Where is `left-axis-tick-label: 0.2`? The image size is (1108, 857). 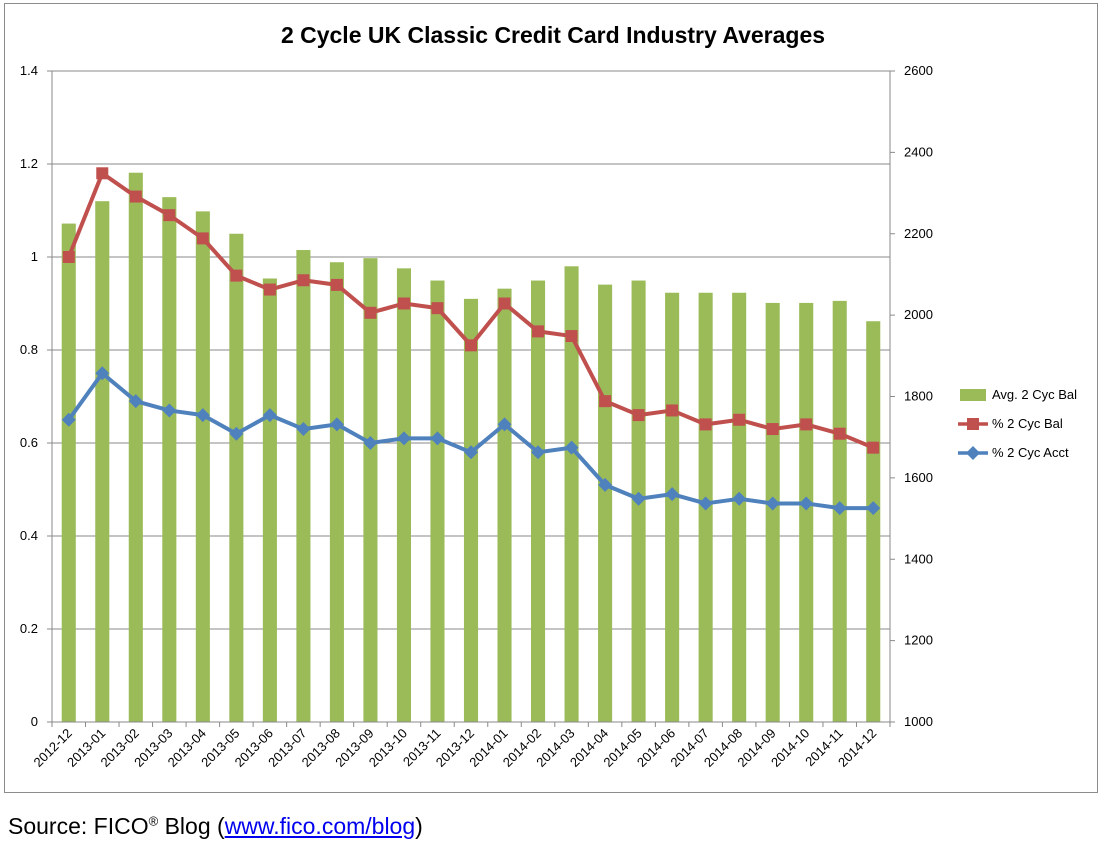
left-axis-tick-label: 0.2 is located at coordinates (29, 628).